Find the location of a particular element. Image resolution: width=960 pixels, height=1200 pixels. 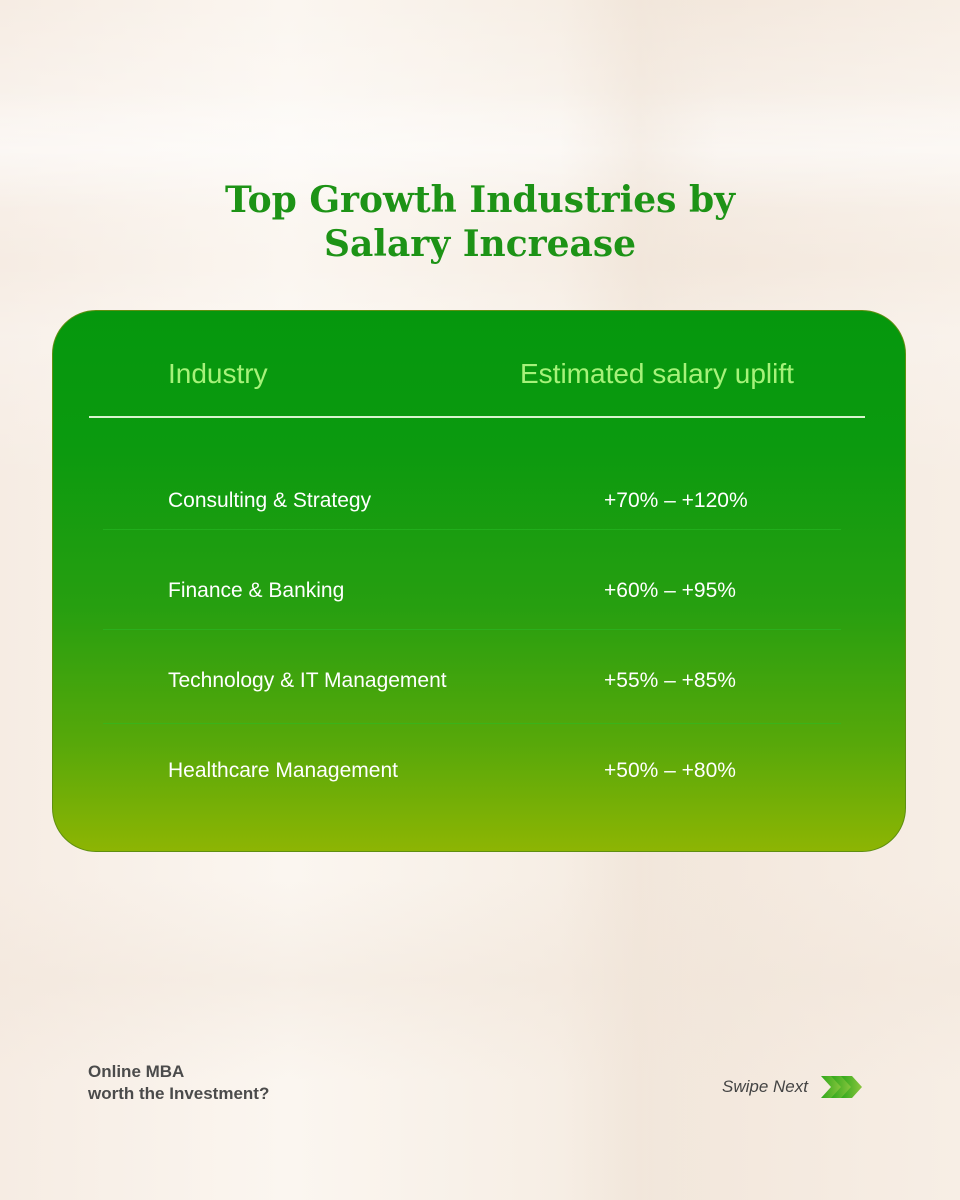

swipe-next-button: Swipe Next is located at coordinates (793, 1087).